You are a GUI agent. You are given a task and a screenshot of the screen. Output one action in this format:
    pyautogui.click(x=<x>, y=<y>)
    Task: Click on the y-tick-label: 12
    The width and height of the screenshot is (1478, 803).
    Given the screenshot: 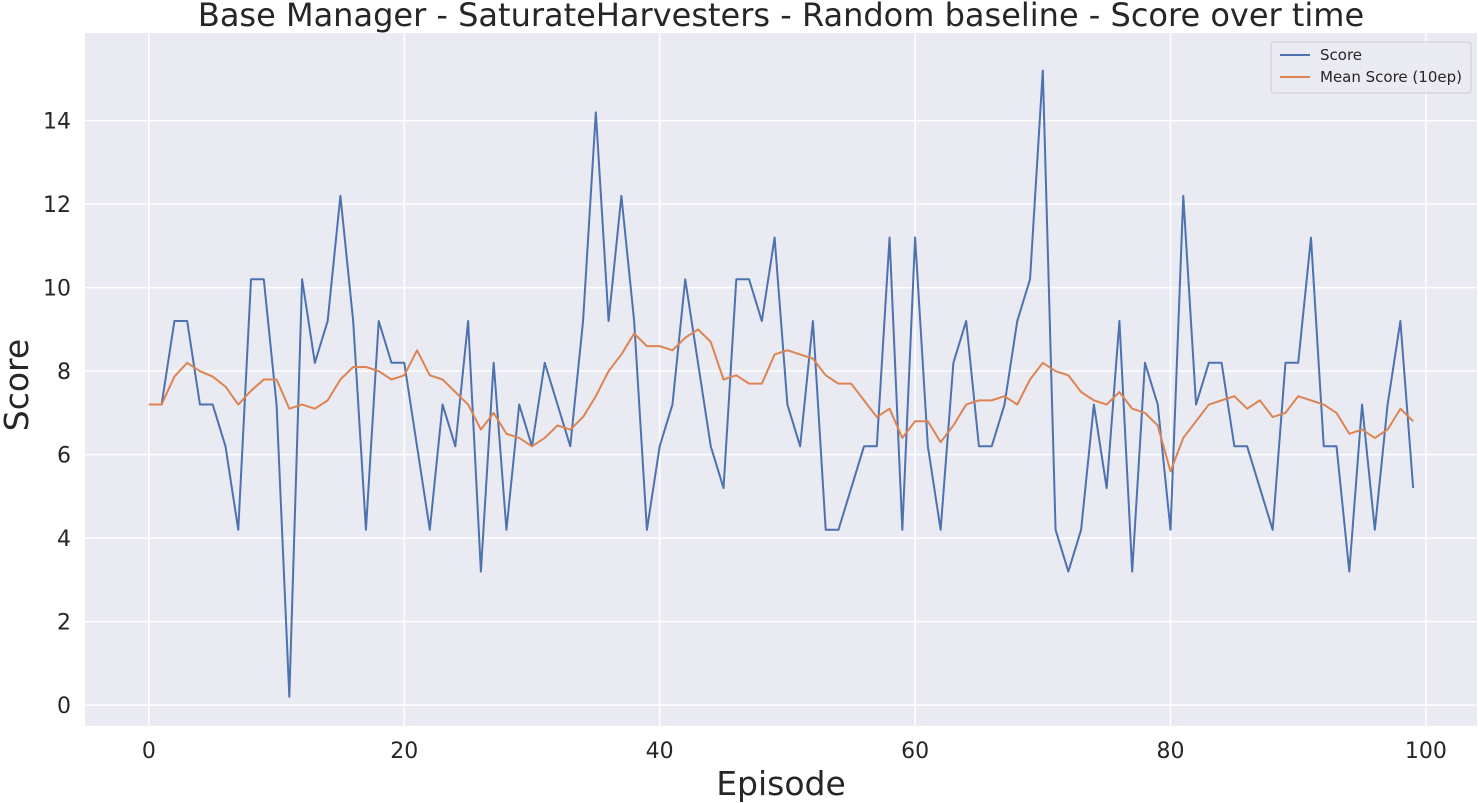 What is the action you would take?
    pyautogui.click(x=57, y=205)
    